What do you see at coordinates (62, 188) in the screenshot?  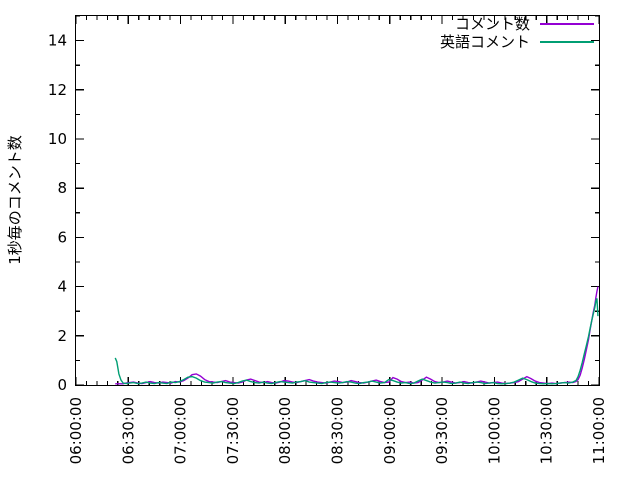 I see `y-tick-label: 8` at bounding box center [62, 188].